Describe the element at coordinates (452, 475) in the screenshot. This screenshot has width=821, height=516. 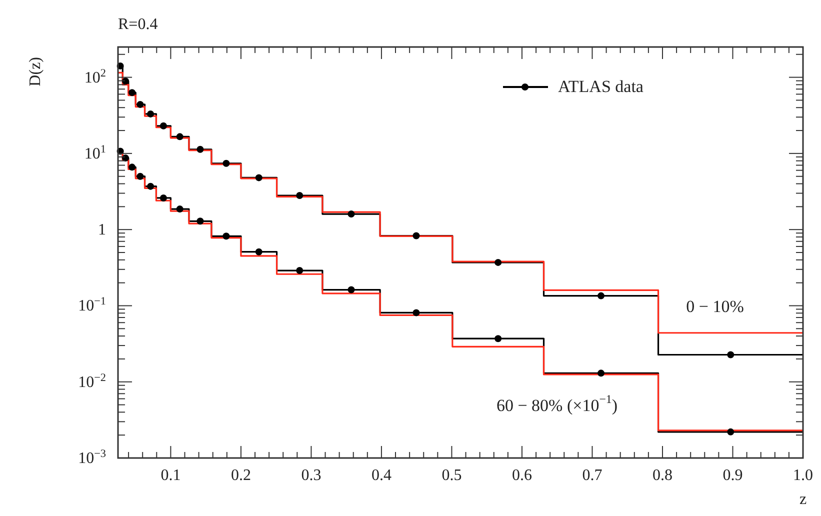
I see `x-tick-label: 0.5` at that location.